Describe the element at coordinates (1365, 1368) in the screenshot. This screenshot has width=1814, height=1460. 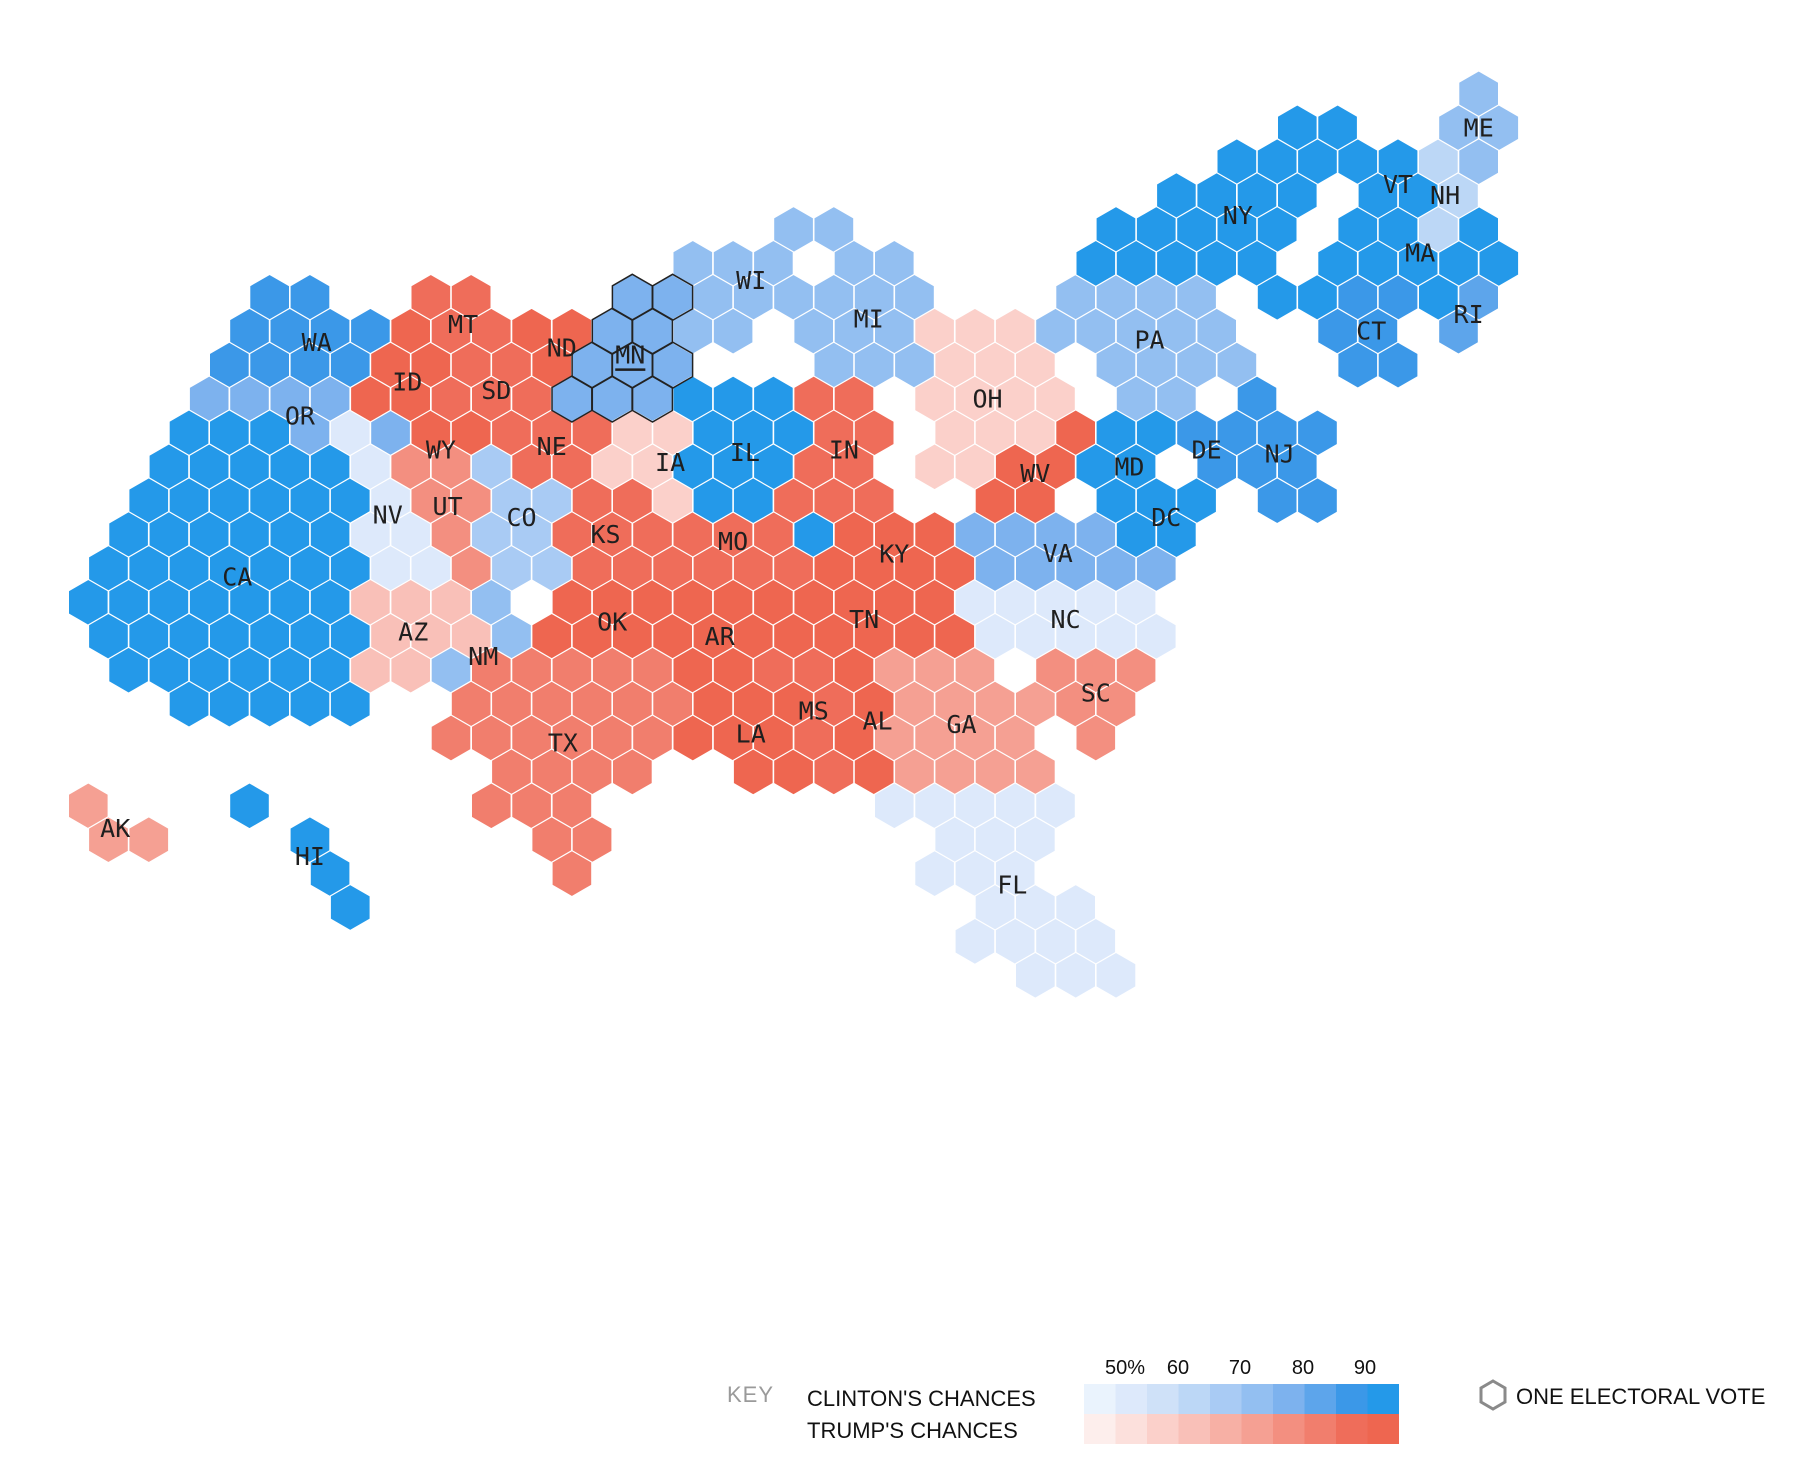
I see `key-tick-90: 90` at that location.